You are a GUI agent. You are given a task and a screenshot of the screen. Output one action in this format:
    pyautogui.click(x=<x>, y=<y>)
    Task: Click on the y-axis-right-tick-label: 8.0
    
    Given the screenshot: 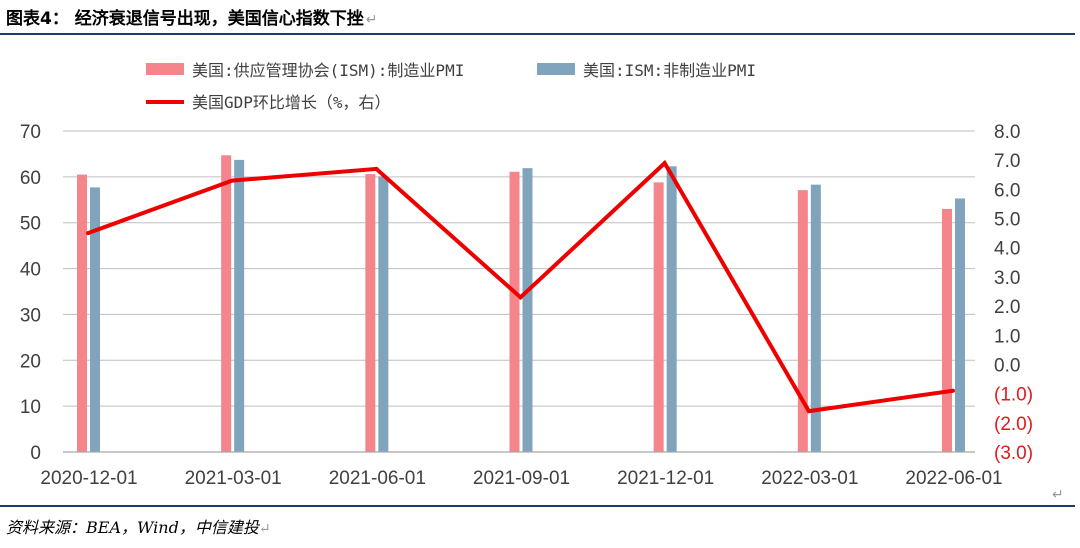 What is the action you would take?
    pyautogui.click(x=1007, y=132)
    